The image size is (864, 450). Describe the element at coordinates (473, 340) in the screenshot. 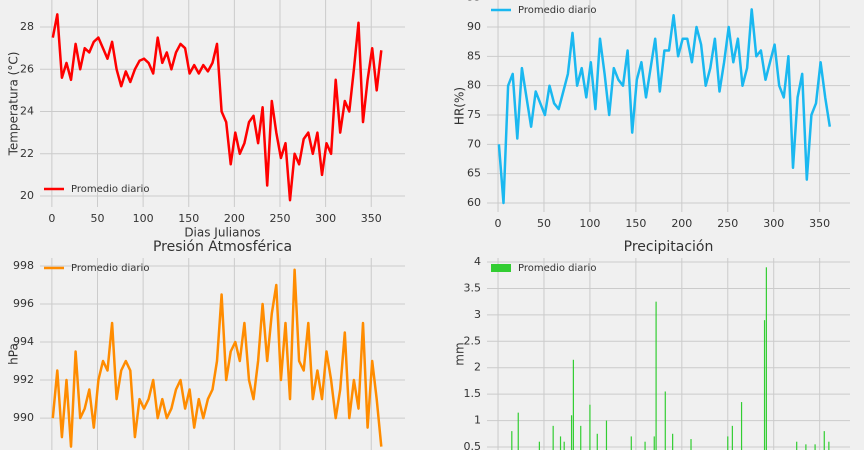

I see `y-tick-label: 2.5` at that location.